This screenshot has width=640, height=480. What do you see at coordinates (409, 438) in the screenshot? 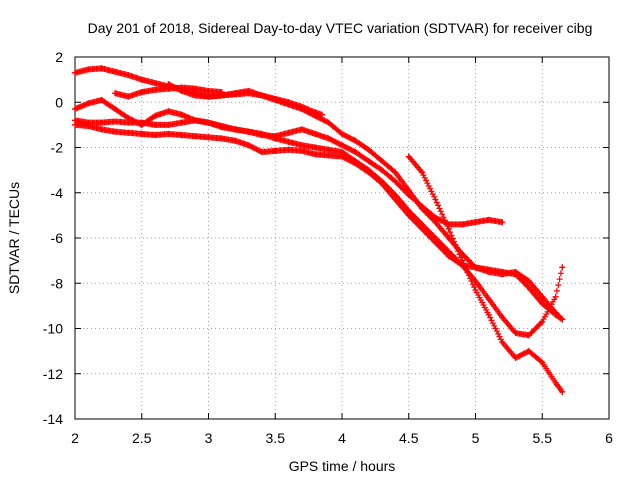
I see `x-tick-label: 4.5` at bounding box center [409, 438].